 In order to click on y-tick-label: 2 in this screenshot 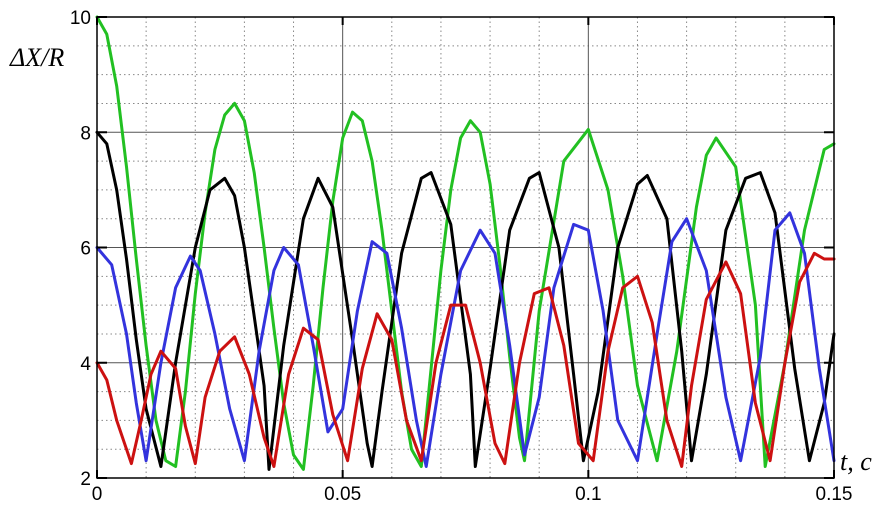, I will do `click(85, 479)`.